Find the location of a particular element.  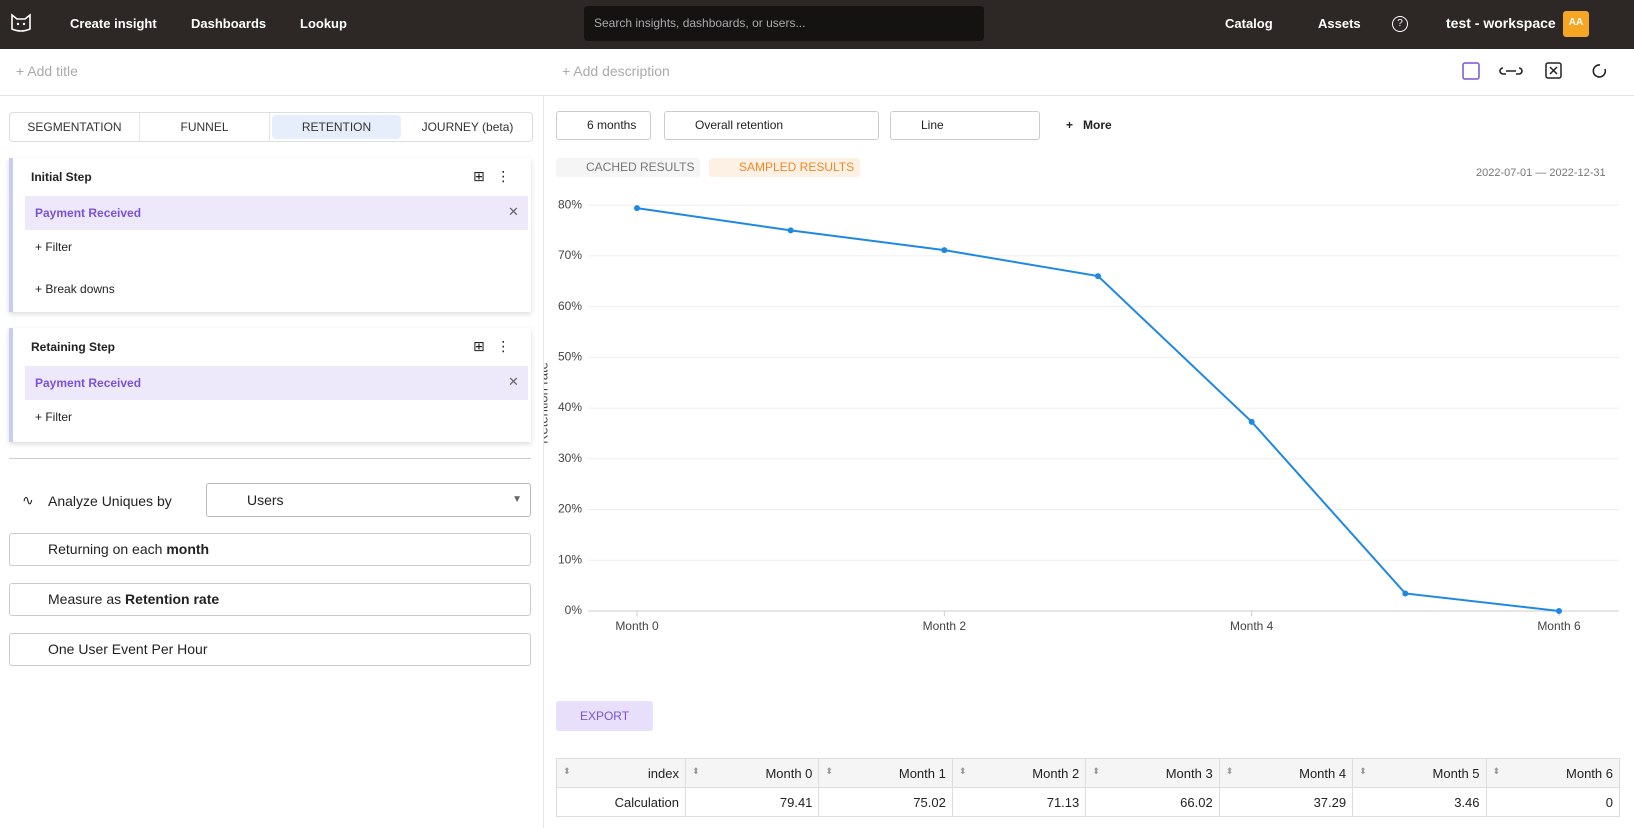

y-tick-label: 70% is located at coordinates (570, 255).